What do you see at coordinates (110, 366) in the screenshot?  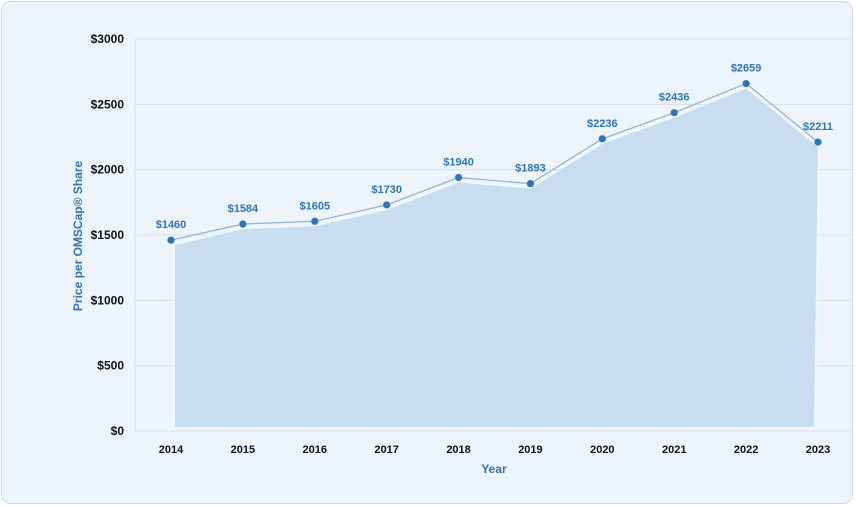 I see `y-tick-label: $500` at bounding box center [110, 366].